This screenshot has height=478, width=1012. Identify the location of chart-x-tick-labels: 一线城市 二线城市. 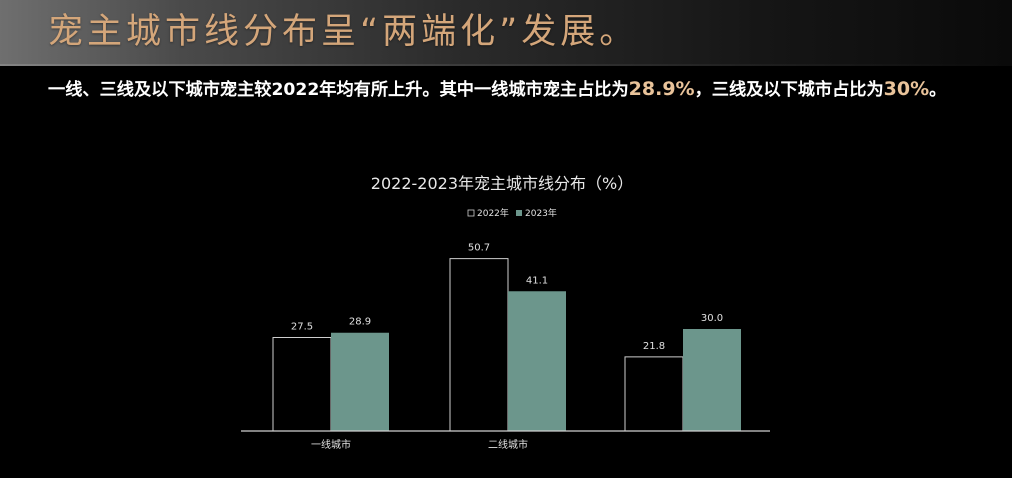
(419, 444).